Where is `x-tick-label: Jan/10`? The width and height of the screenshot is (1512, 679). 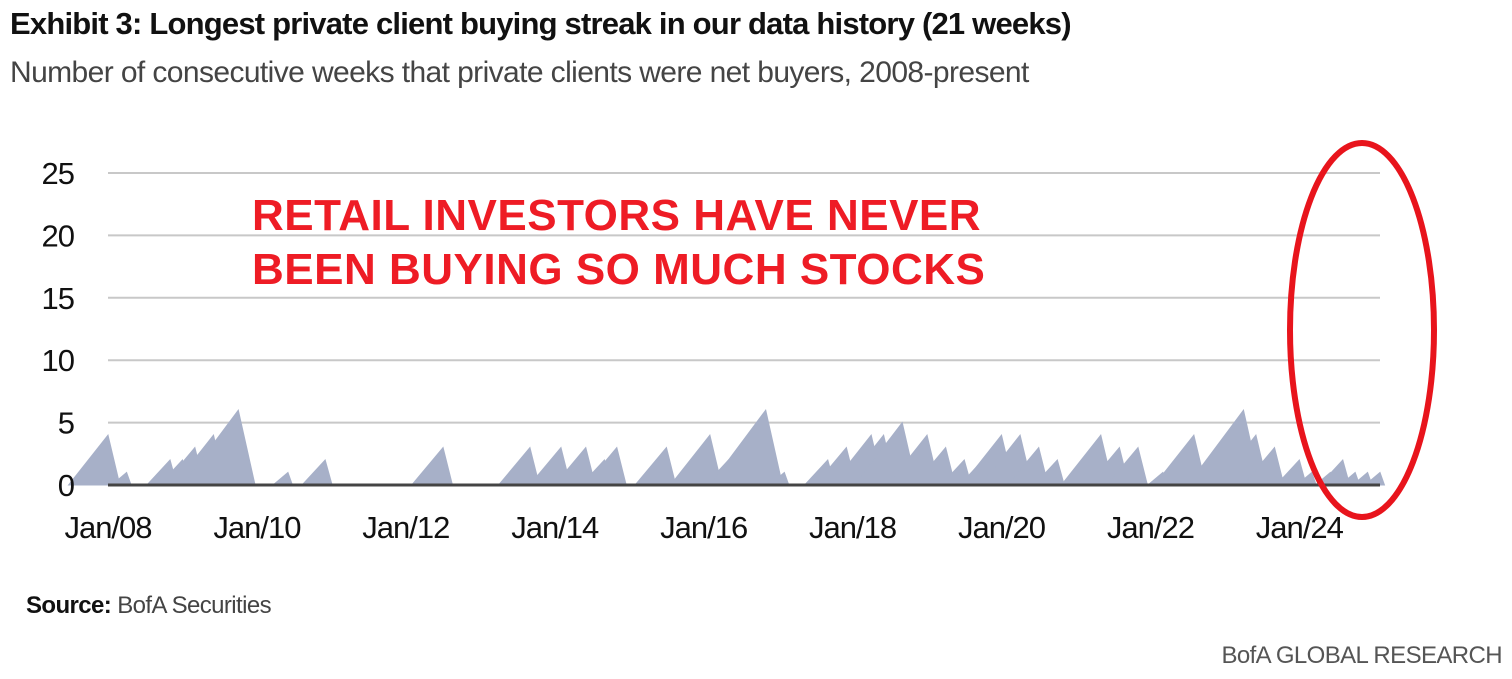 x-tick-label: Jan/10 is located at coordinates (257, 527).